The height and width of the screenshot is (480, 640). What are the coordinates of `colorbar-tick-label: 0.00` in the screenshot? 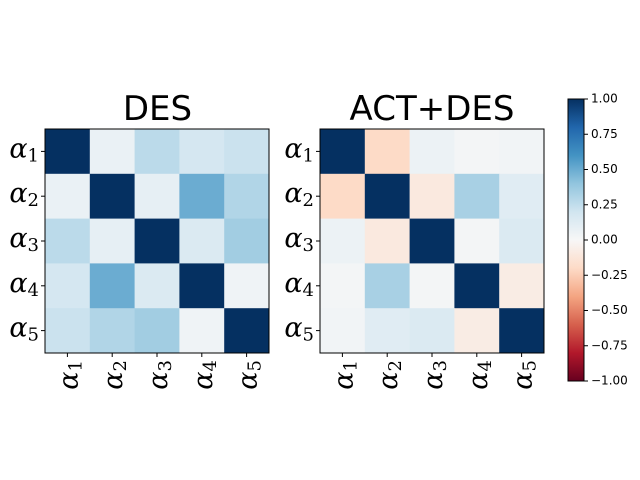 It's located at (604, 240).